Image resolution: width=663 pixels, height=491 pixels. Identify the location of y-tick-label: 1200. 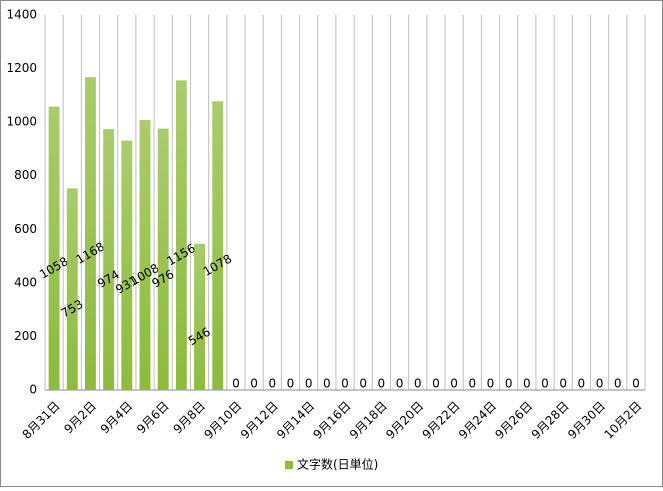
(21, 68).